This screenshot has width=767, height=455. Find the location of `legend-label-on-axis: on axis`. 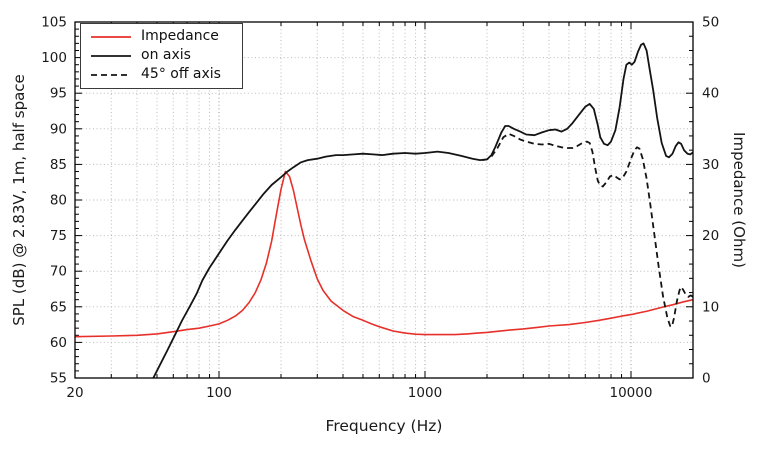

legend-label-on-axis: on axis is located at coordinates (166, 55).